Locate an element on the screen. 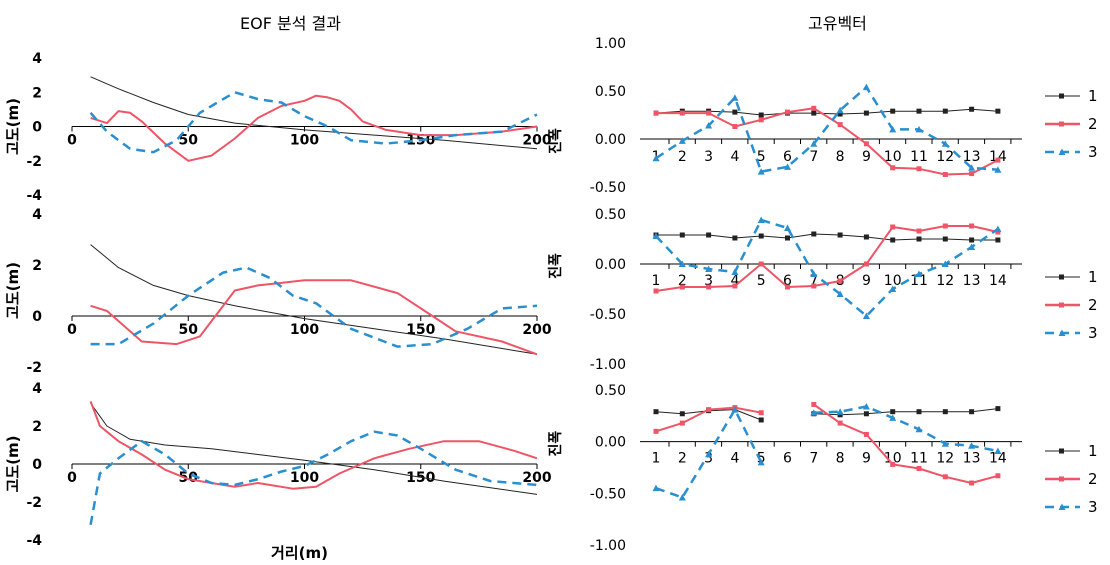  x-tick-label: 7 is located at coordinates (813, 281).